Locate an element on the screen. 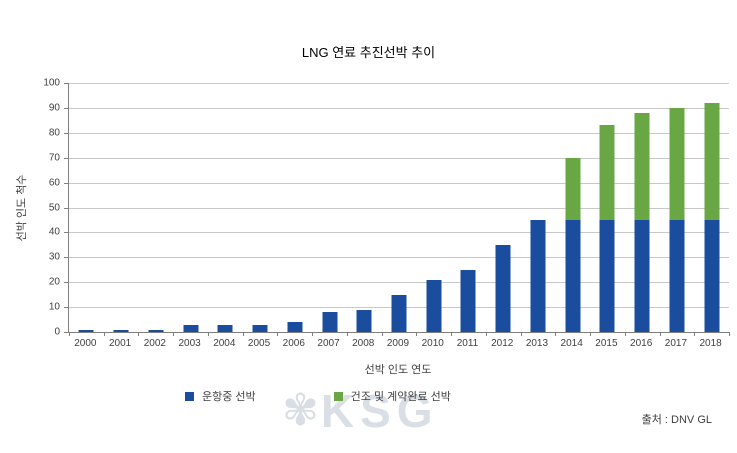 This screenshot has width=737, height=453. bar-2011 is located at coordinates (468, 300).